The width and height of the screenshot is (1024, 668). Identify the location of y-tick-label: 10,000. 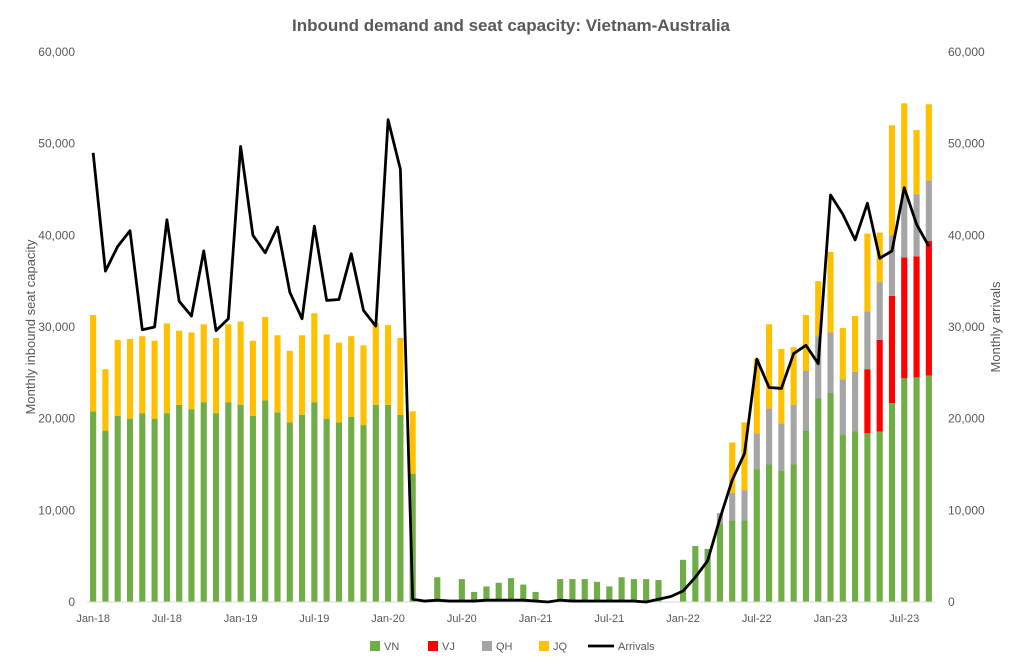
(56, 510).